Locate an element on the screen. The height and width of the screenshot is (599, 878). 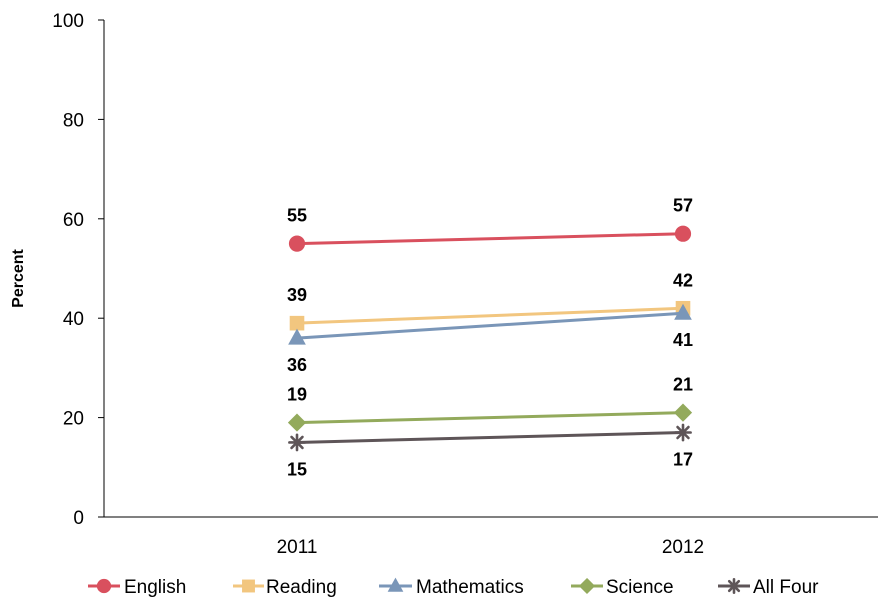
x-tick-labels: 2011 2012 is located at coordinates (491, 547).